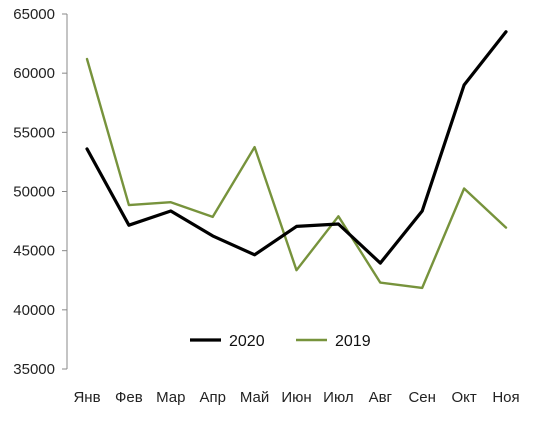 This screenshot has width=550, height=441. What do you see at coordinates (34, 14) in the screenshot?
I see `y-tick-label: 65000` at bounding box center [34, 14].